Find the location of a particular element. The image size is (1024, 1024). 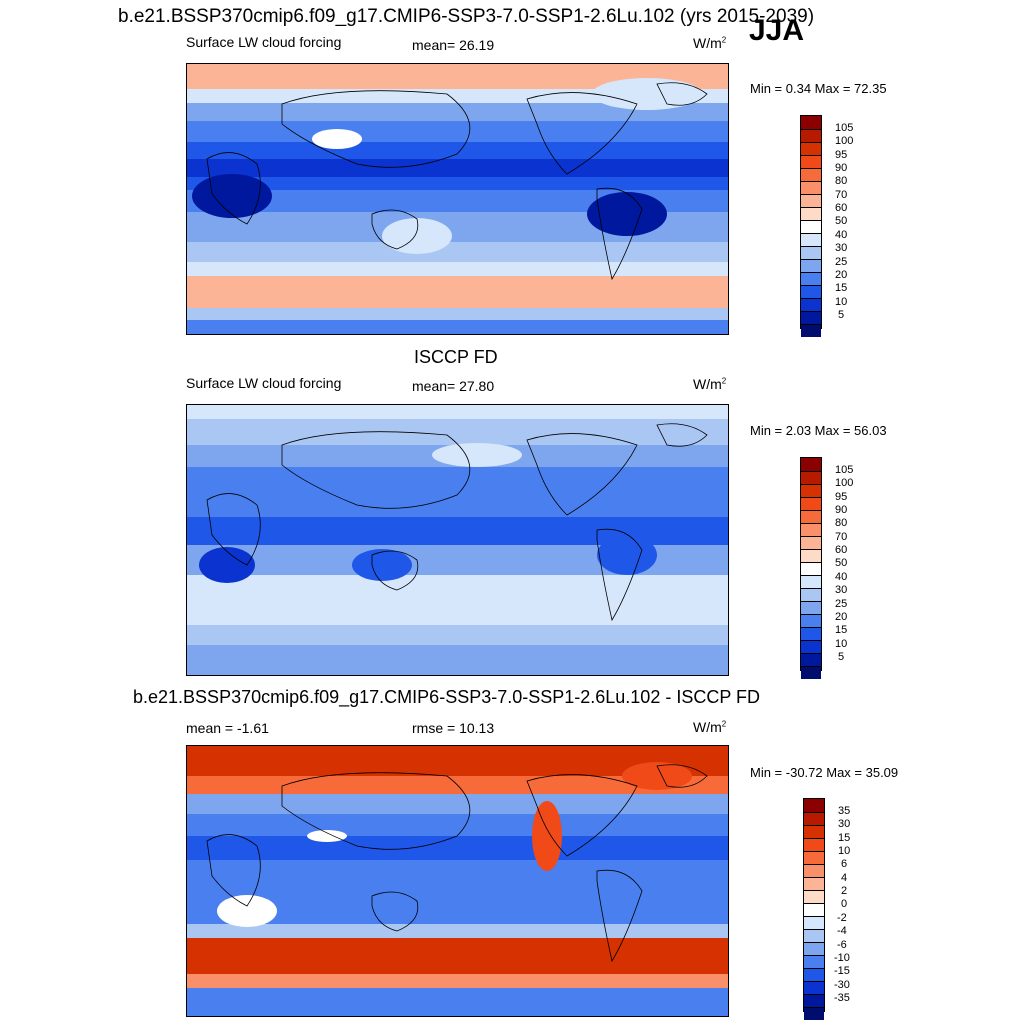

panel2-title: ISCCP FD is located at coordinates (456, 357).